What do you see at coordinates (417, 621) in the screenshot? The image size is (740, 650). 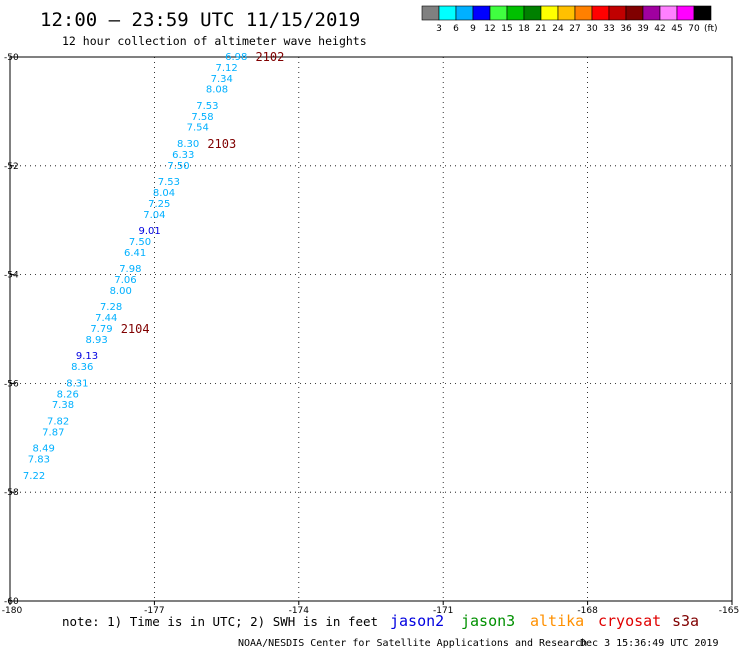 I see `satellite-jason2: jason2` at bounding box center [417, 621].